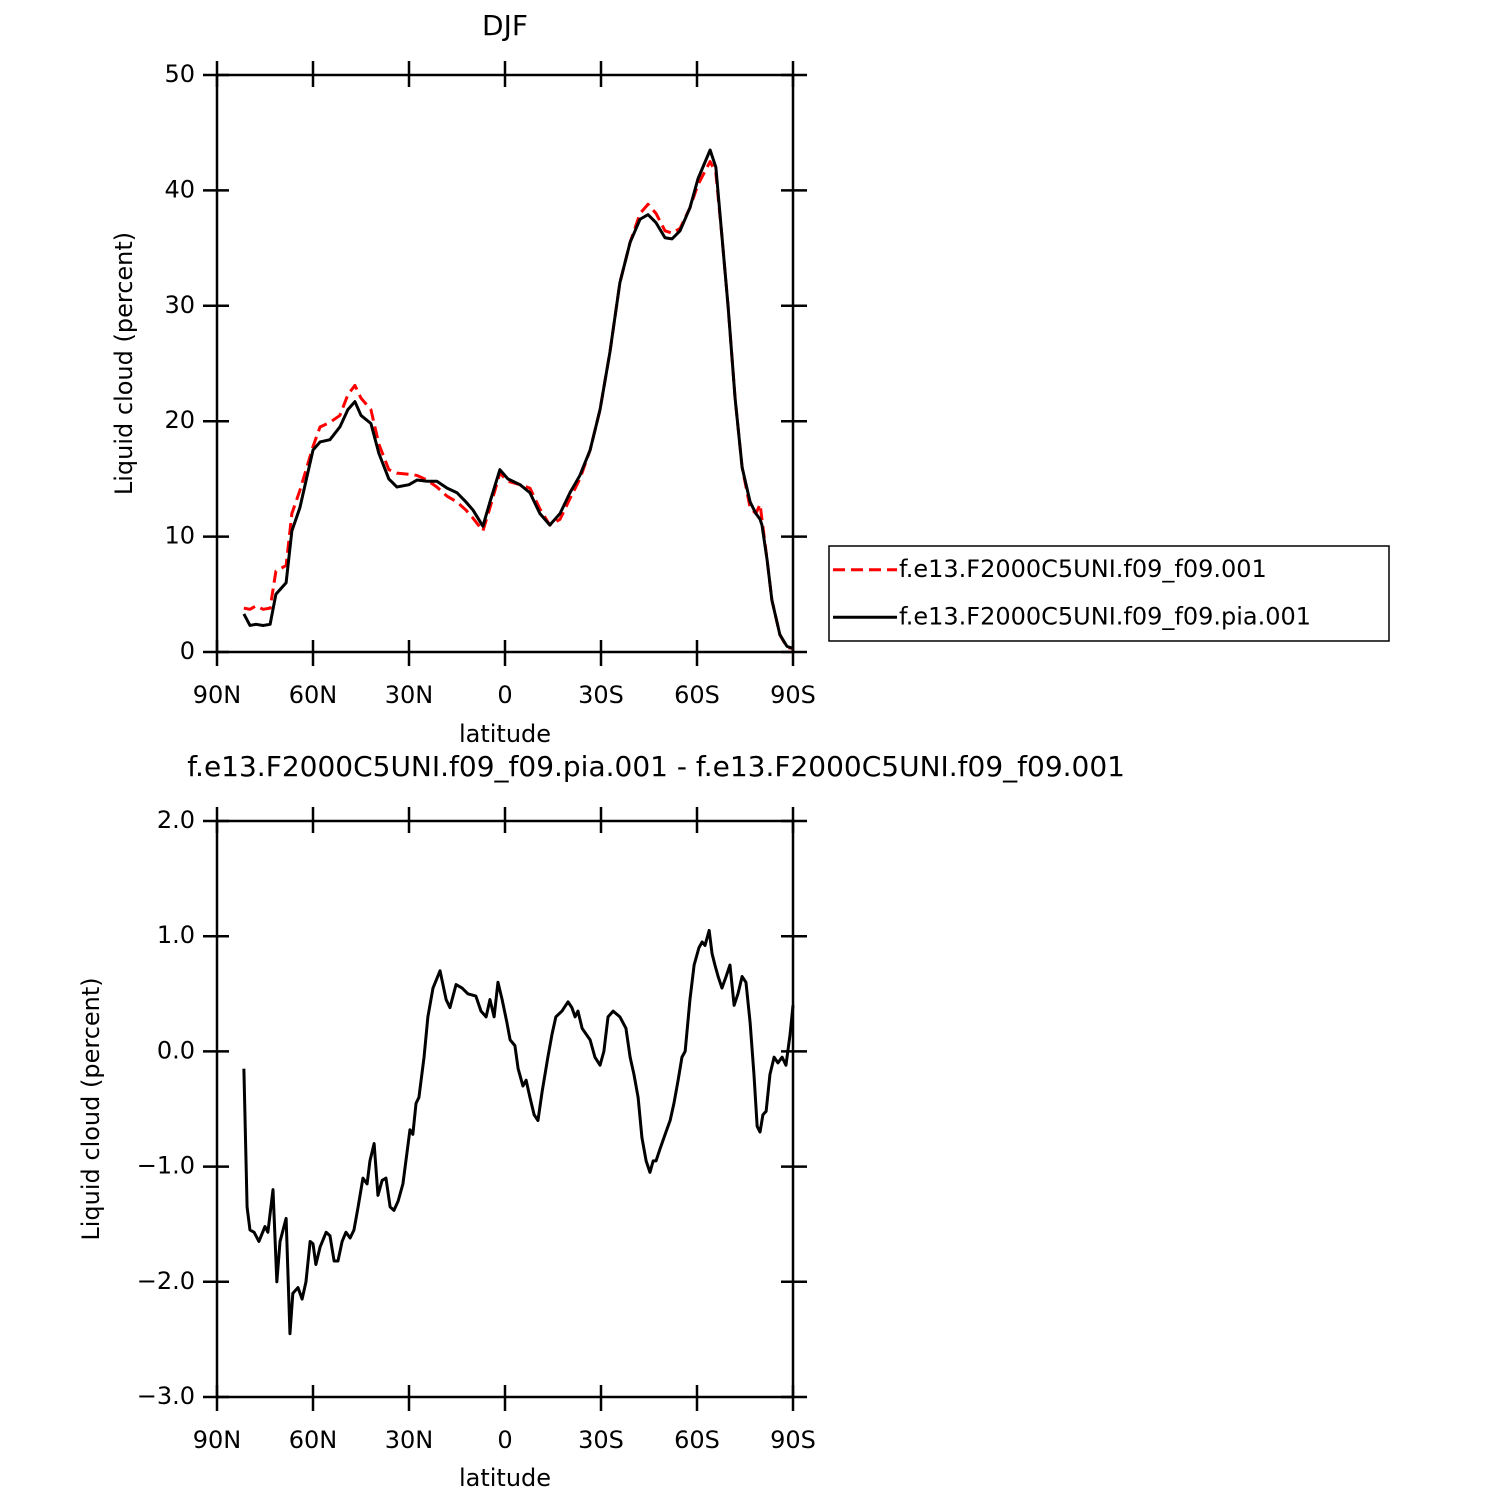 The height and width of the screenshot is (1502, 1497). What do you see at coordinates (179, 420) in the screenshot?
I see `y-tick-label: 20` at bounding box center [179, 420].